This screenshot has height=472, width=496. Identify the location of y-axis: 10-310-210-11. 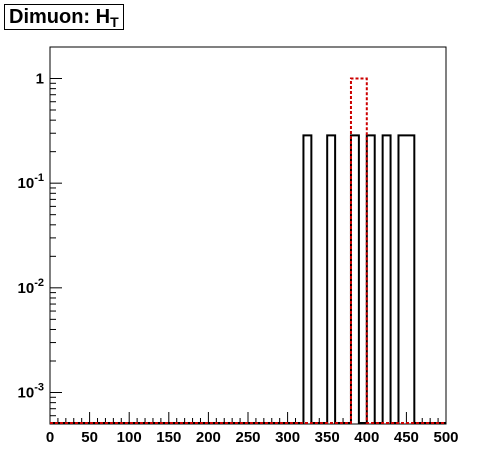
(40, 235).